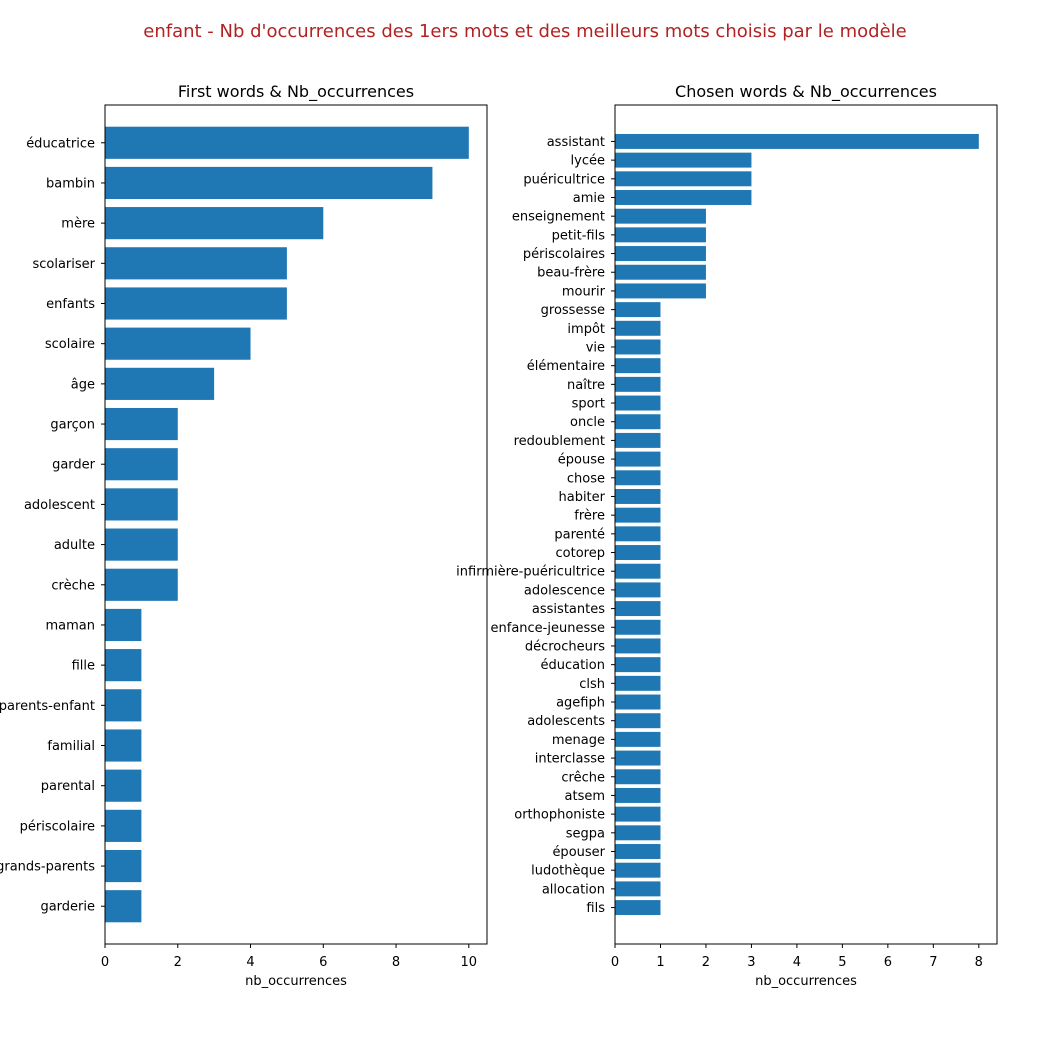 This screenshot has height=1050, width=1050. What do you see at coordinates (571, 273) in the screenshot?
I see `y-tick-label: beau-frère` at bounding box center [571, 273].